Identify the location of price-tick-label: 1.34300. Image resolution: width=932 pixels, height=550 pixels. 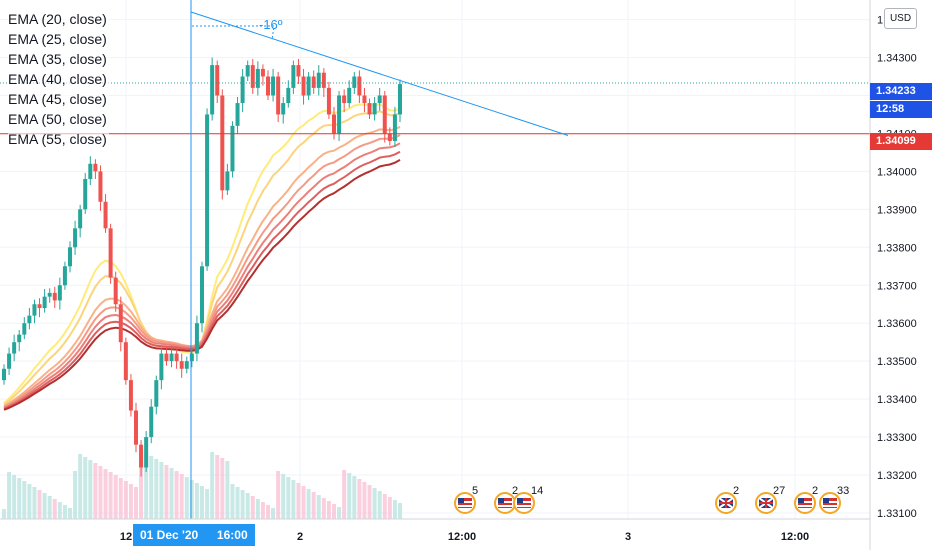
(897, 59).